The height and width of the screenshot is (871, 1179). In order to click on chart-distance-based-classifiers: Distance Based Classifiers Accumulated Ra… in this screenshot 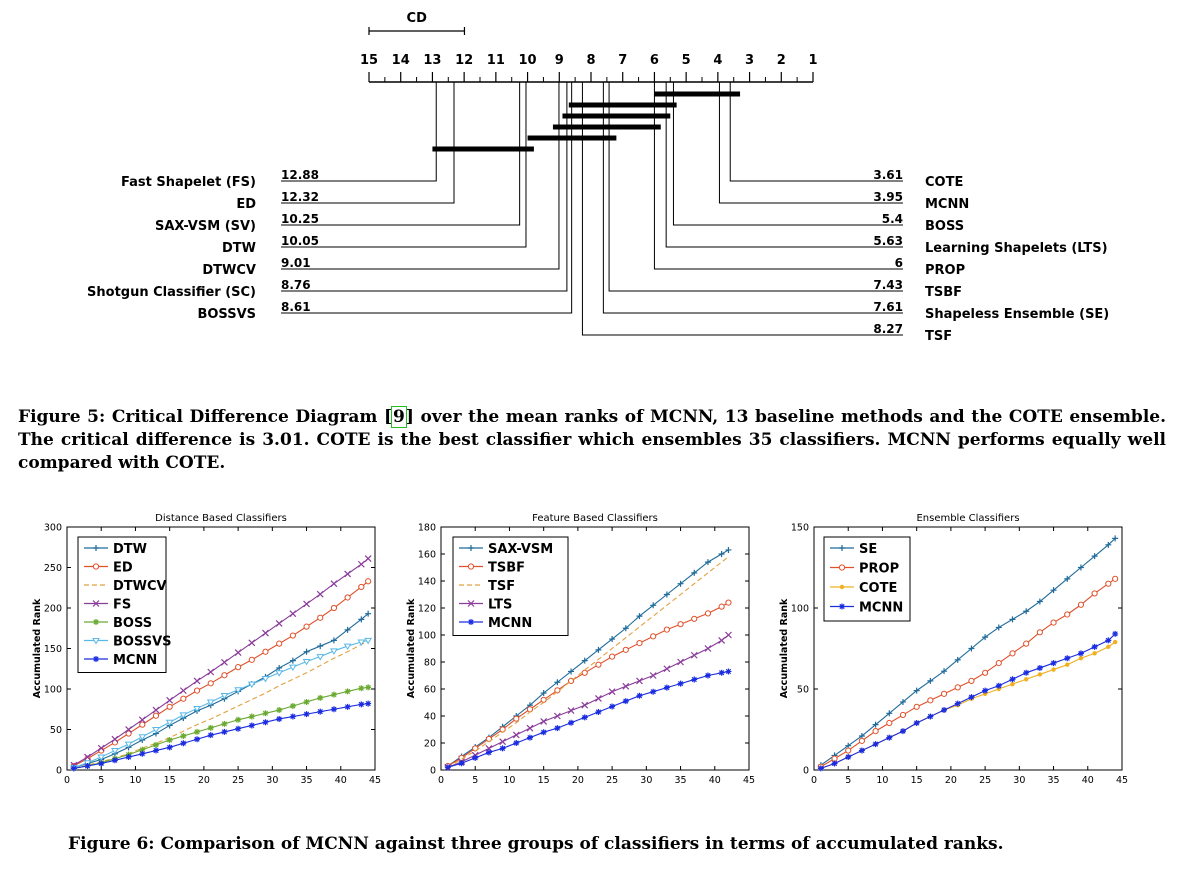, I will do `click(206, 649)`.